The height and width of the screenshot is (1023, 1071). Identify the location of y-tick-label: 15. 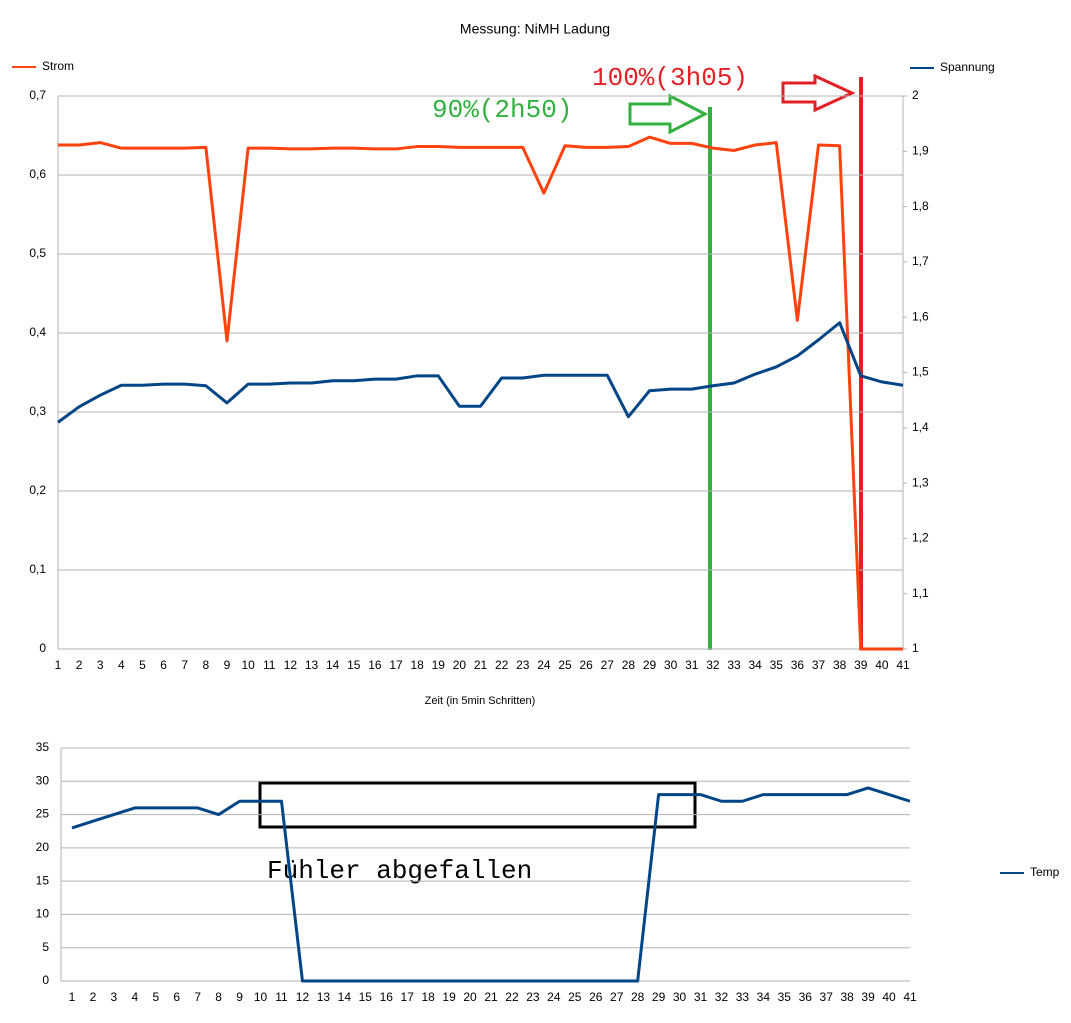
(43, 880).